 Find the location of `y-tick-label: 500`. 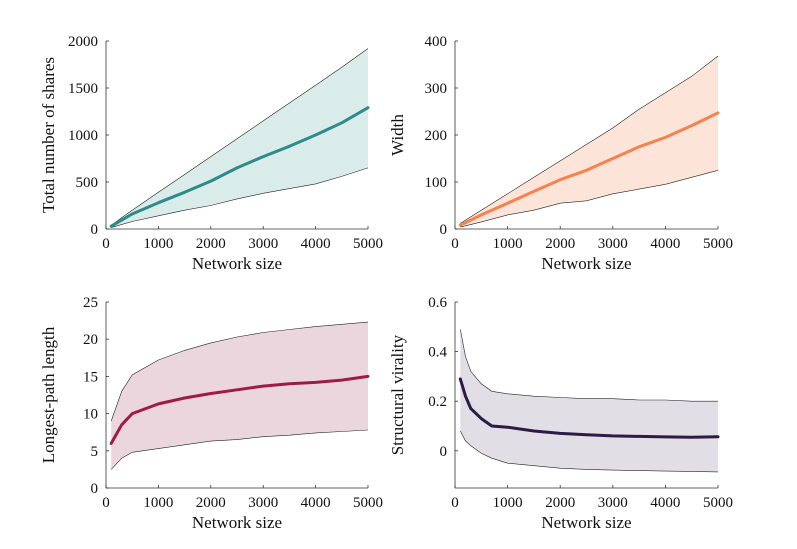

y-tick-label: 500 is located at coordinates (87, 183).